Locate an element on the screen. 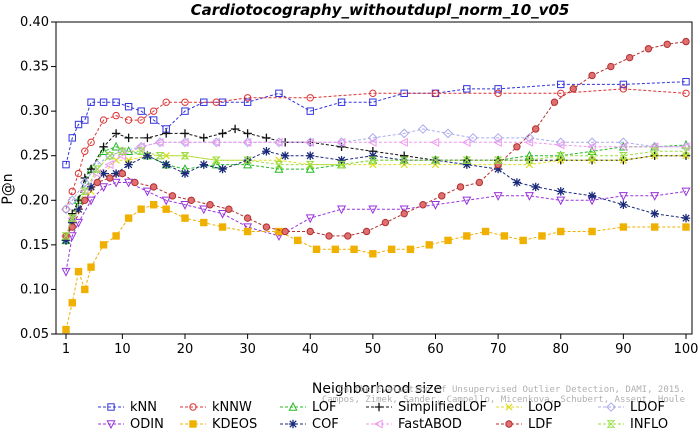 Image resolution: width=699 pixels, height=438 pixels. legend-label: SimplifiedLOF is located at coordinates (442, 407).